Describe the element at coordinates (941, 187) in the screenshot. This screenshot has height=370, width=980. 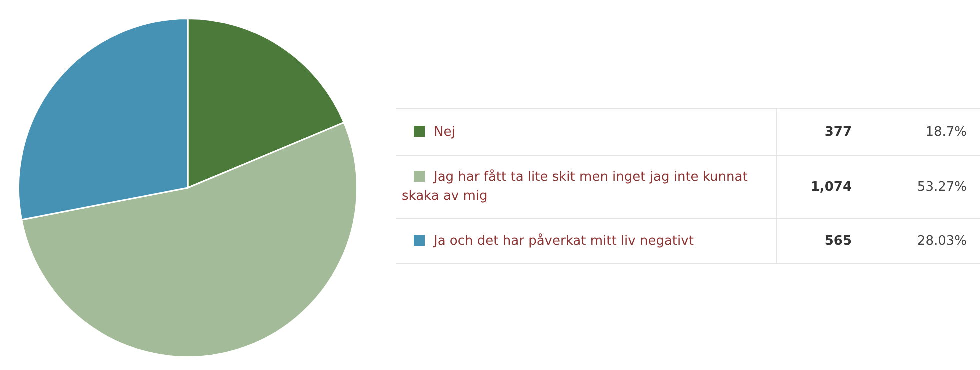
I see `text: 53.27%` at that location.